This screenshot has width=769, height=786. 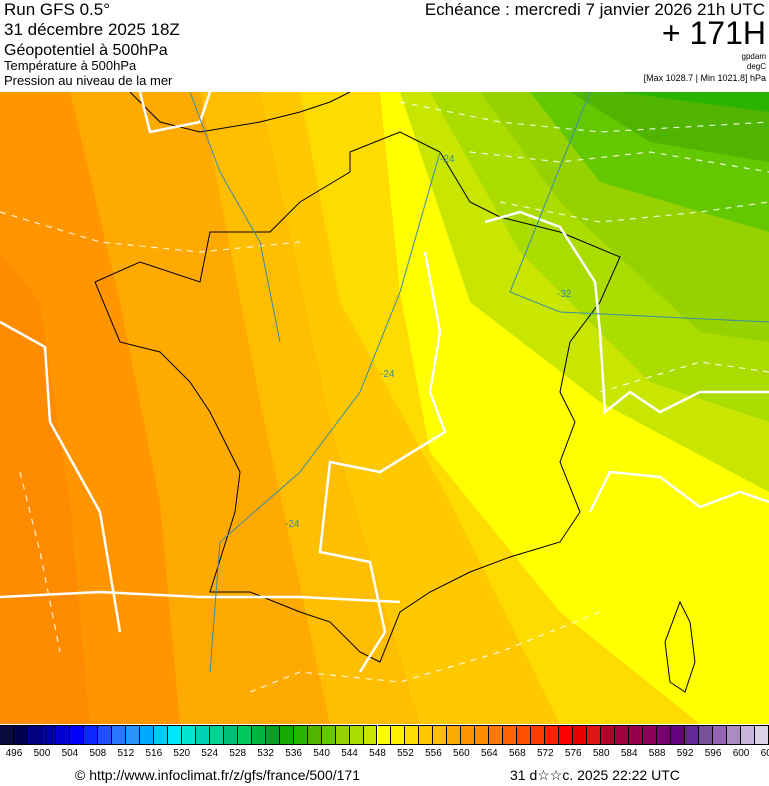 I want to click on colorbar-label: 496, so click(x=14, y=753).